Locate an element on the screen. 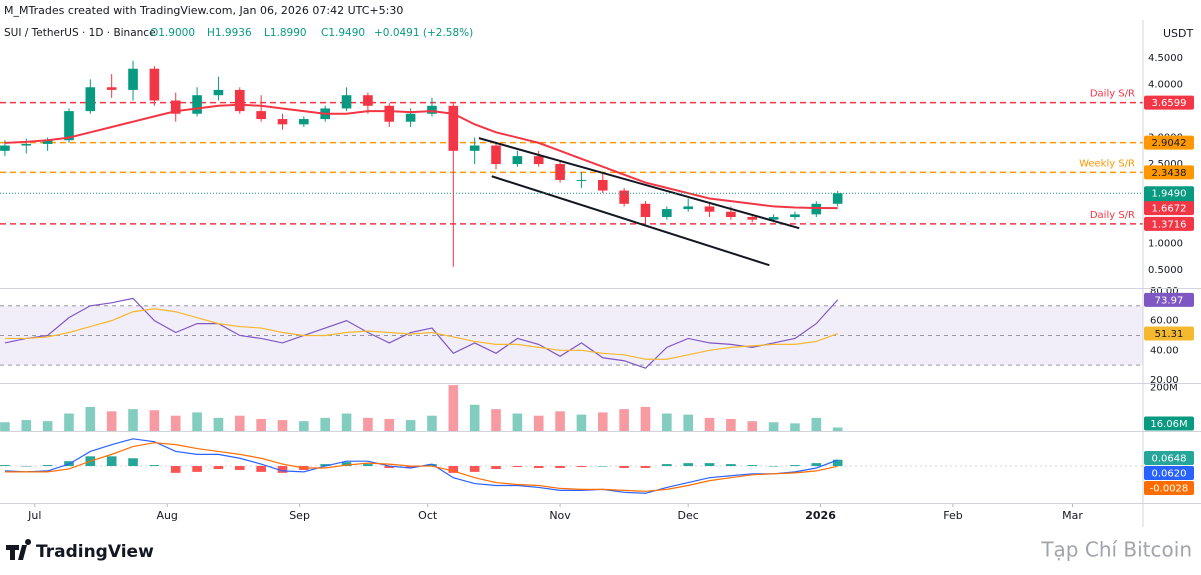 This screenshot has height=575, width=1201. level-label: 3.6599 is located at coordinates (1169, 103).